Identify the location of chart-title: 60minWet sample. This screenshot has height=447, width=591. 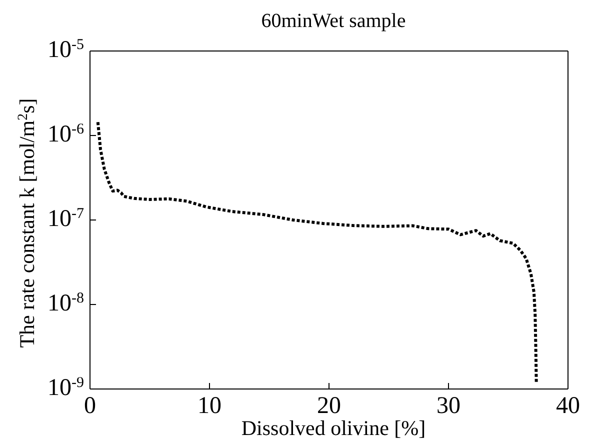
(333, 21).